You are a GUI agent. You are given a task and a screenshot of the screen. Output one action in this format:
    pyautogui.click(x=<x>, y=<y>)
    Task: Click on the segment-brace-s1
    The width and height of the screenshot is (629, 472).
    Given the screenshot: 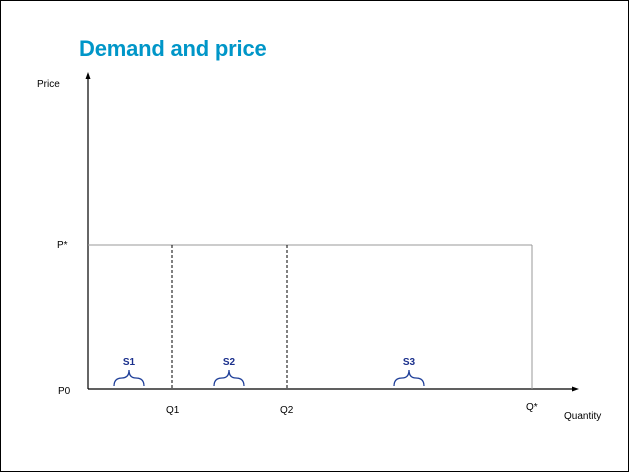 What is the action you would take?
    pyautogui.click(x=129, y=378)
    